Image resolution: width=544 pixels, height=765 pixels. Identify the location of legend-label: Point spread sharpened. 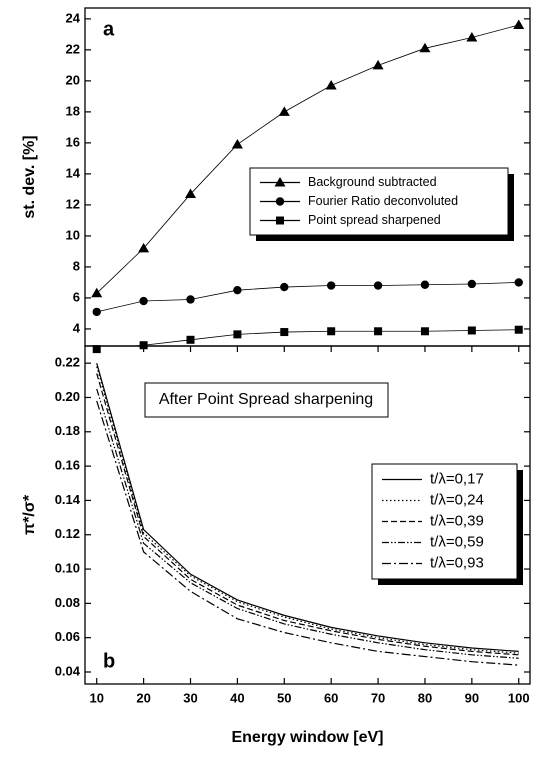
(374, 220).